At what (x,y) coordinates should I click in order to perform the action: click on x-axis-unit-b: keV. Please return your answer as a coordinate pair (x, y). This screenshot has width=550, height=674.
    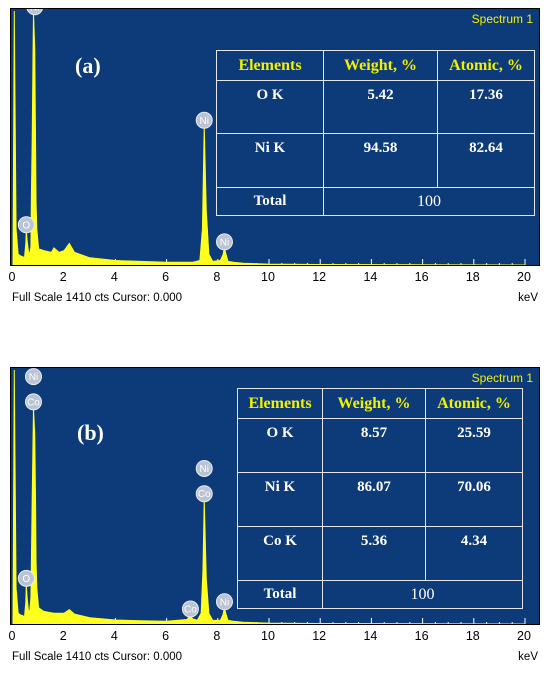
    Looking at the image, I should click on (528, 657).